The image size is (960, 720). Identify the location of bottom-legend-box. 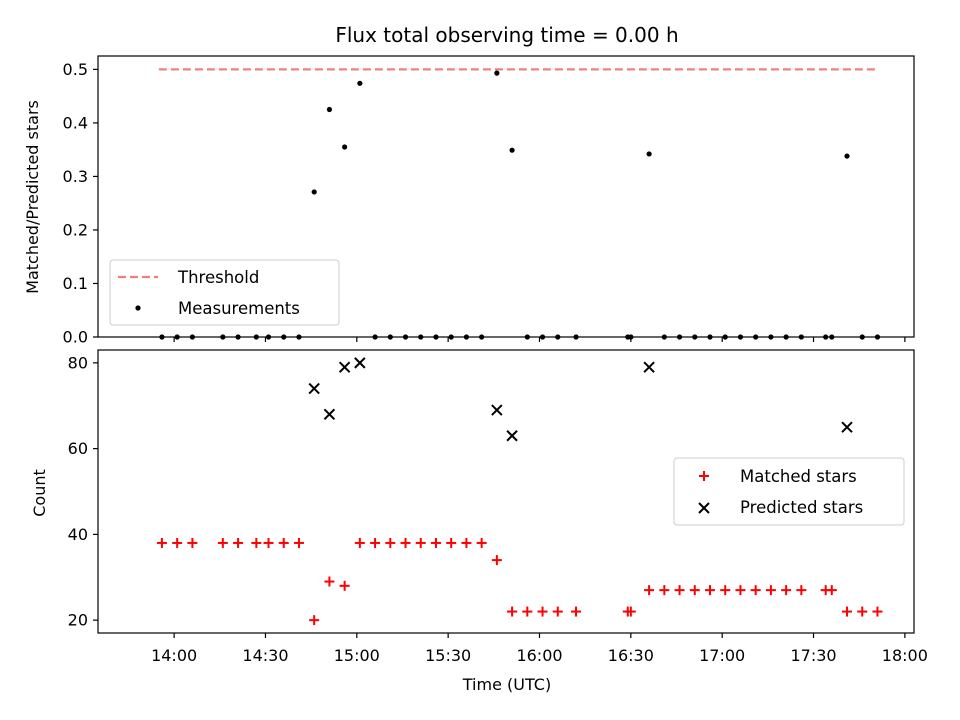
(789, 491).